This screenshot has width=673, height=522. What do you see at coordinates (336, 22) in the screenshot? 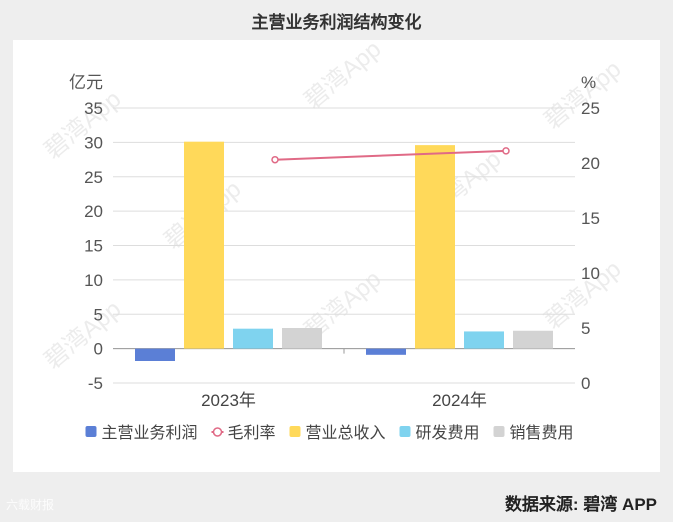
I see `chart-title: 主营业务利润结构变化` at bounding box center [336, 22].